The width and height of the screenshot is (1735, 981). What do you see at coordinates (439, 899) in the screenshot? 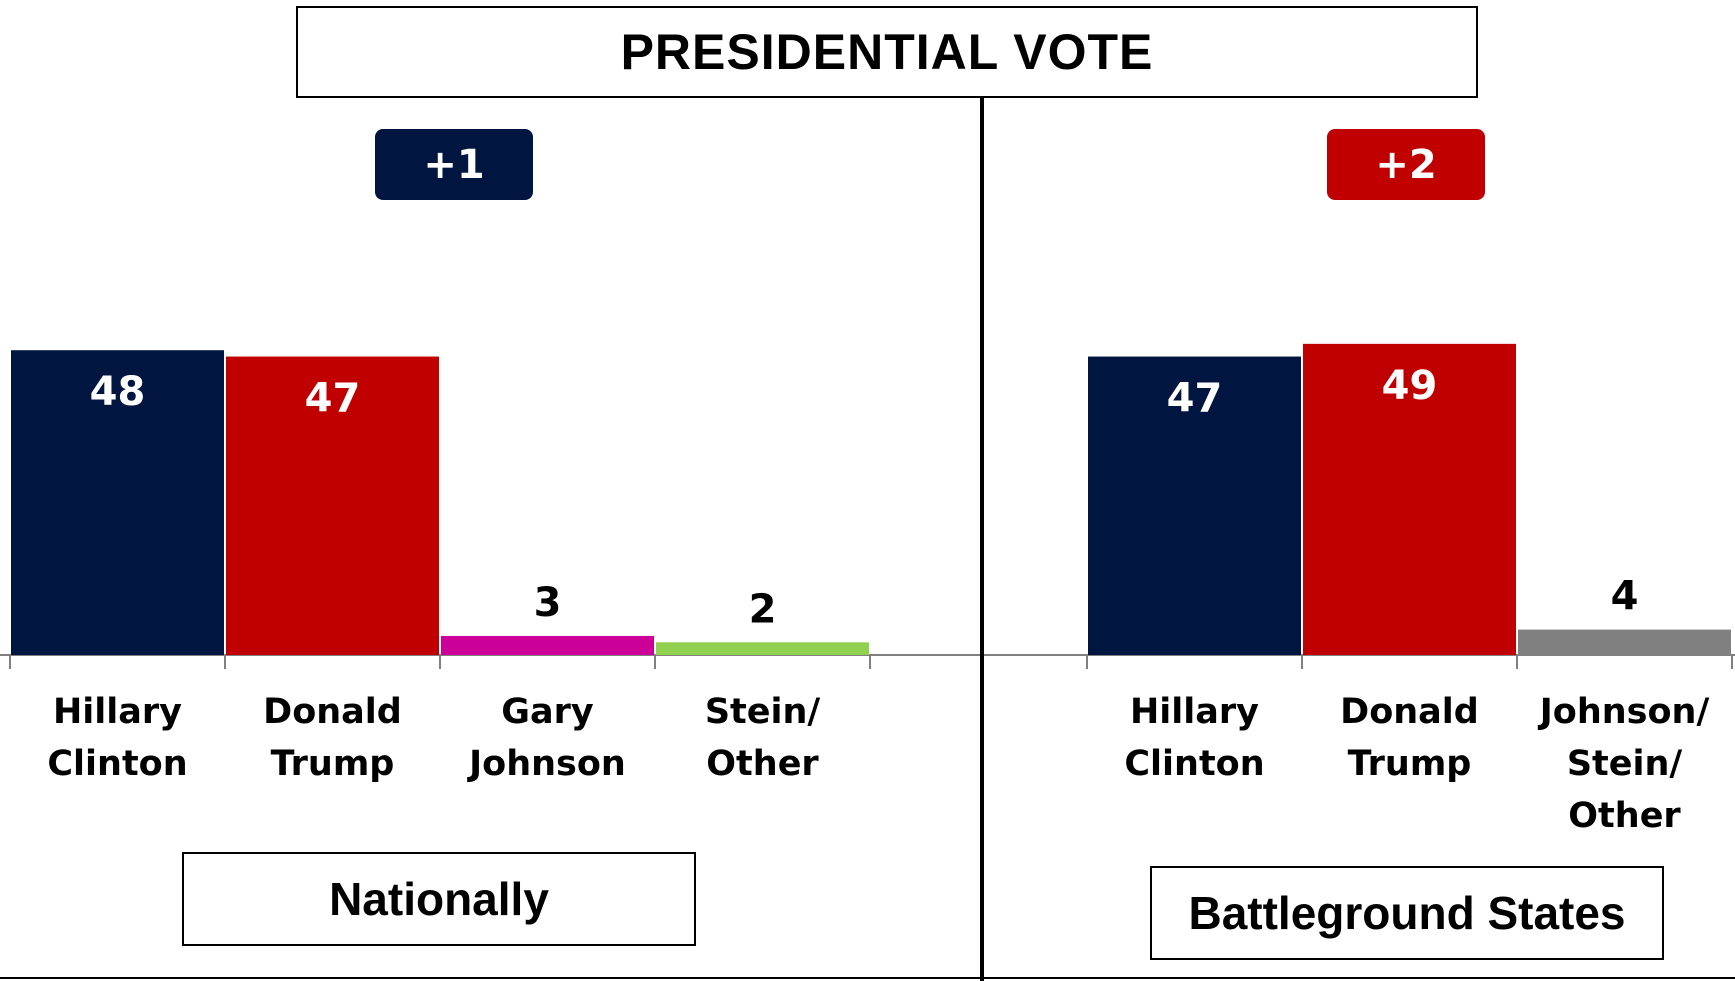
I see `national-panel-label: Nationally` at bounding box center [439, 899].